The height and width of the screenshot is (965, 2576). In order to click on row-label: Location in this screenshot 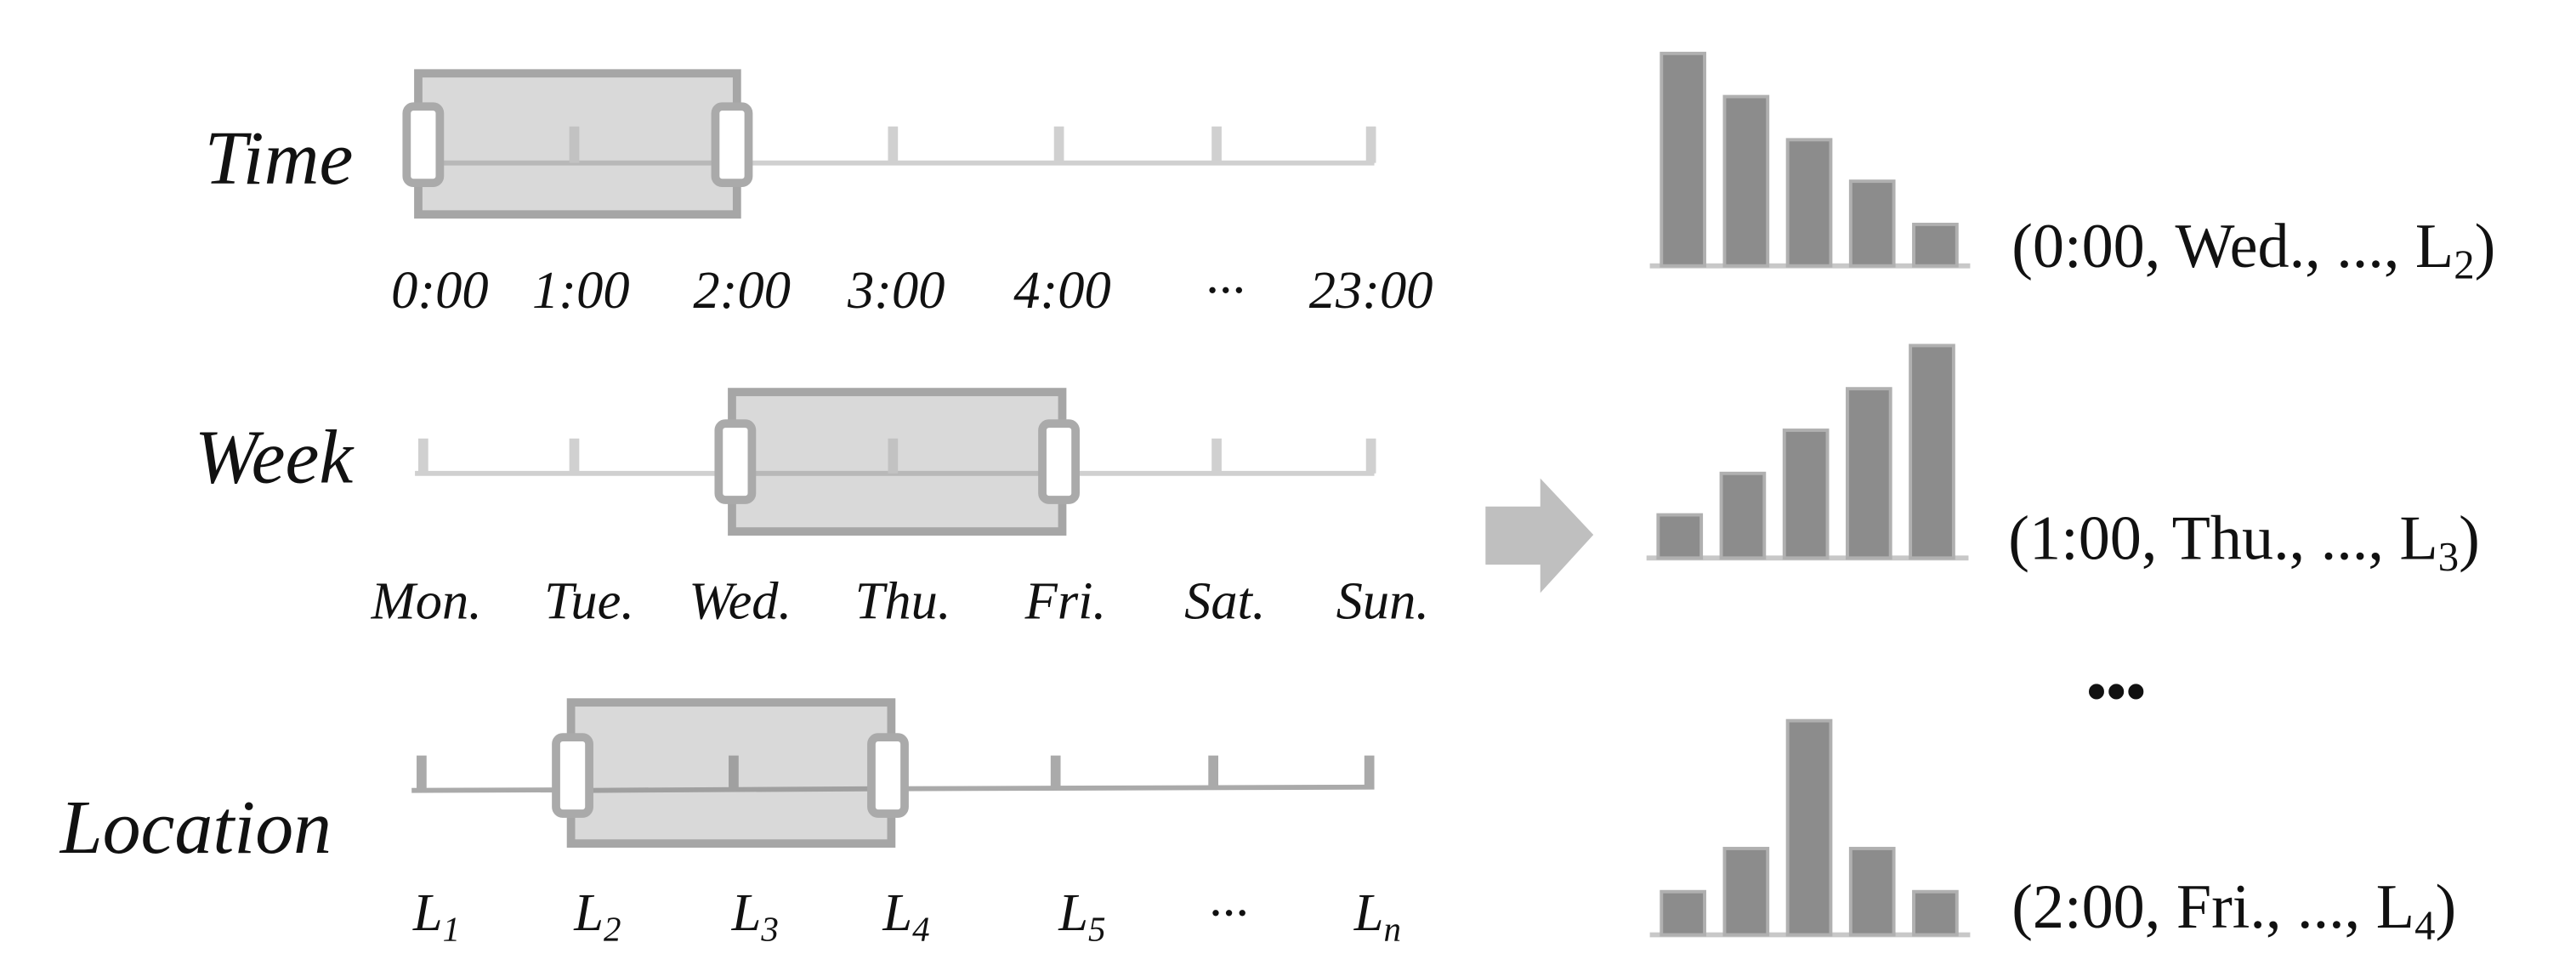, I will do `click(196, 828)`.